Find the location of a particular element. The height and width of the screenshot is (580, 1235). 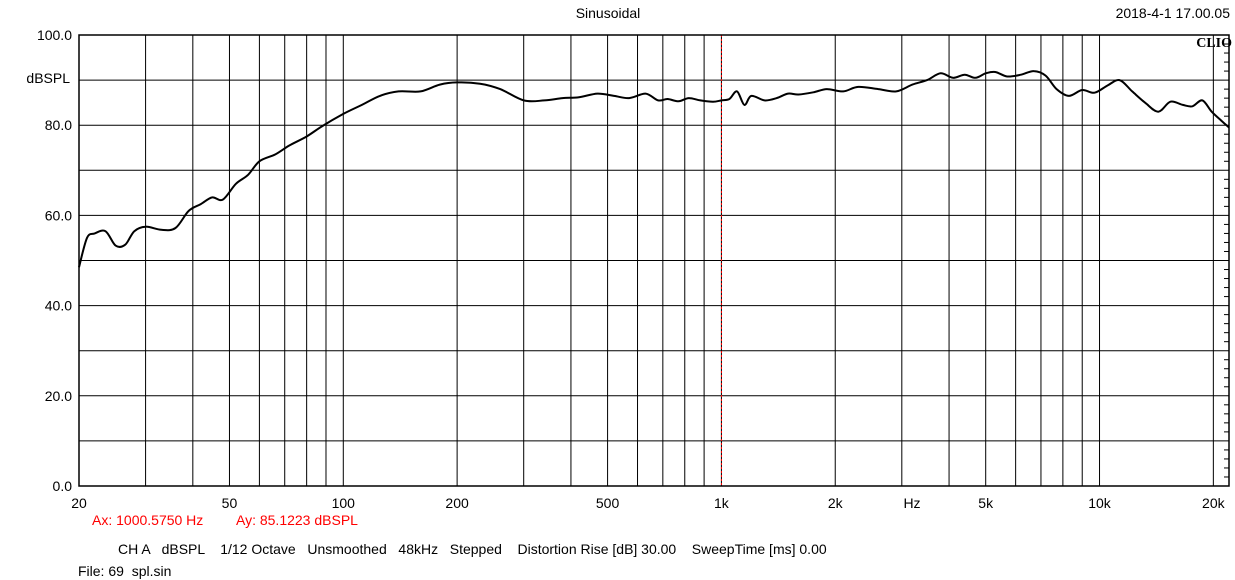

y-tick-label: 20.0 is located at coordinates (58, 396).